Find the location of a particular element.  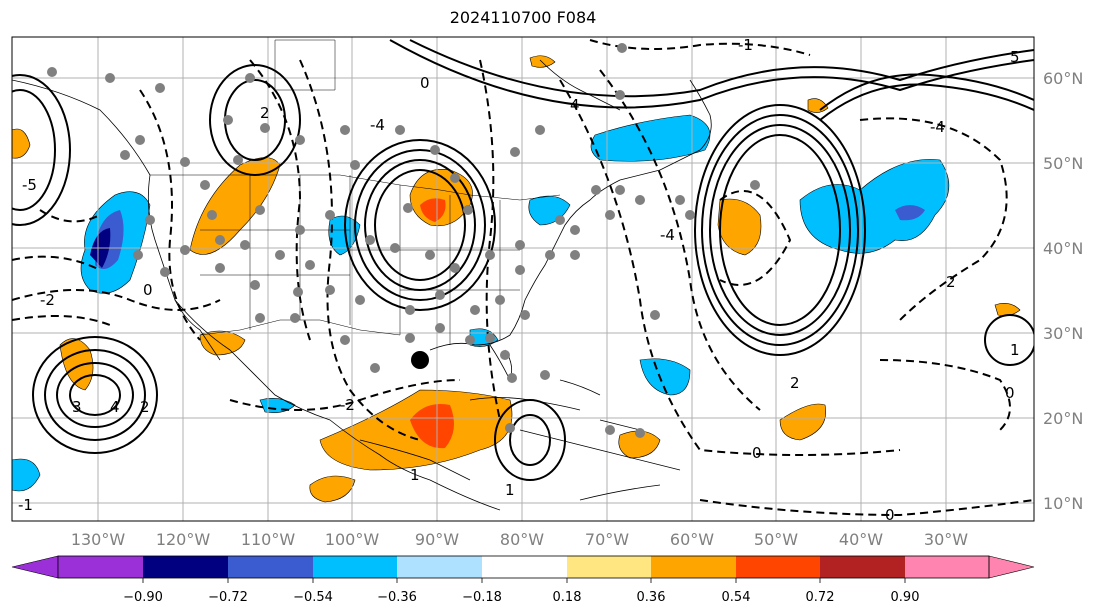

colorbar-tick-label: −0.18 is located at coordinates (482, 597).